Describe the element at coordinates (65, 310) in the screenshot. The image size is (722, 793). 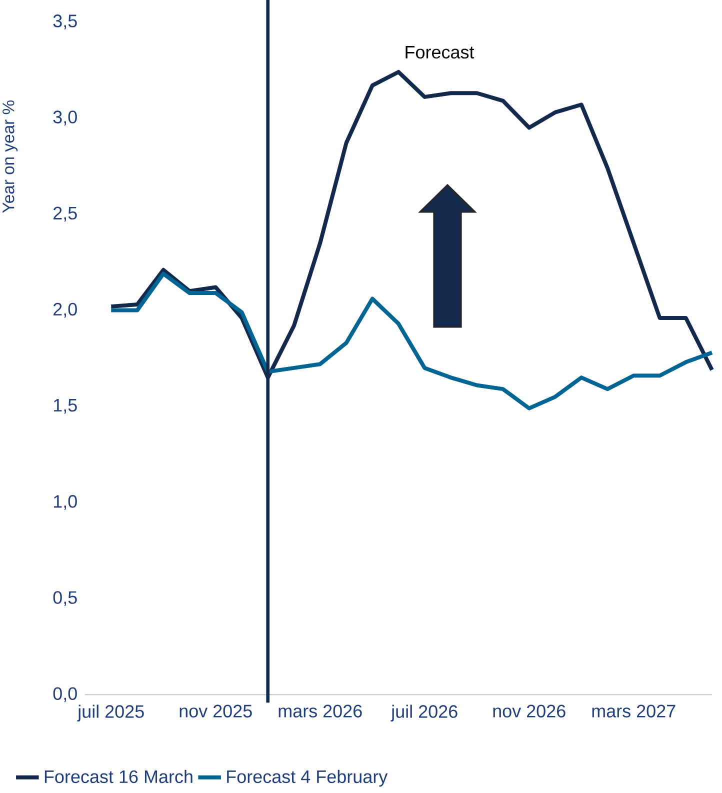
I see `y-tick-label: 2,0` at that location.